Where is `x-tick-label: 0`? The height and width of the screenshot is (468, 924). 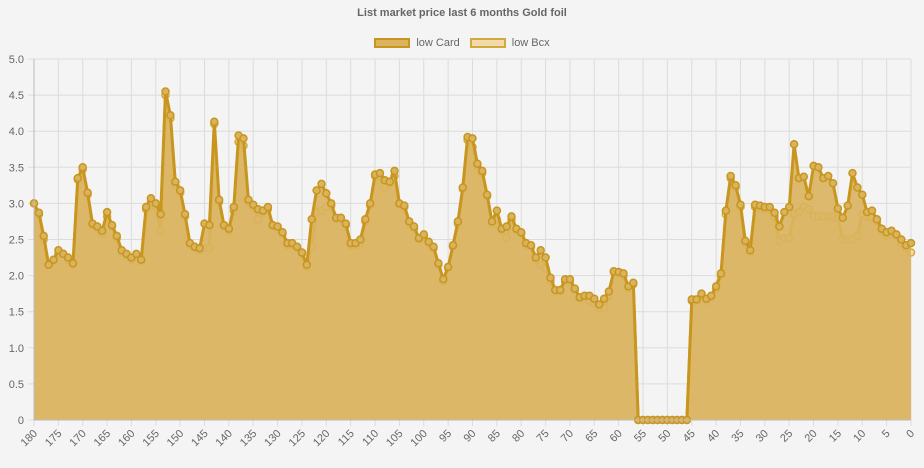 x-tick-label: 0 is located at coordinates (910, 434).